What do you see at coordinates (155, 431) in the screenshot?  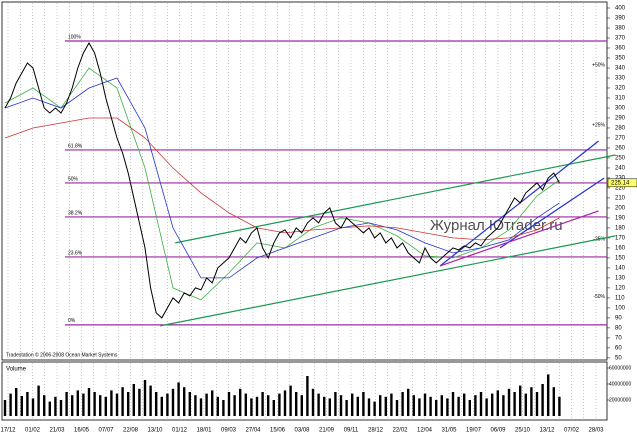 I see `x-tick-label: 13/10` at bounding box center [155, 431].